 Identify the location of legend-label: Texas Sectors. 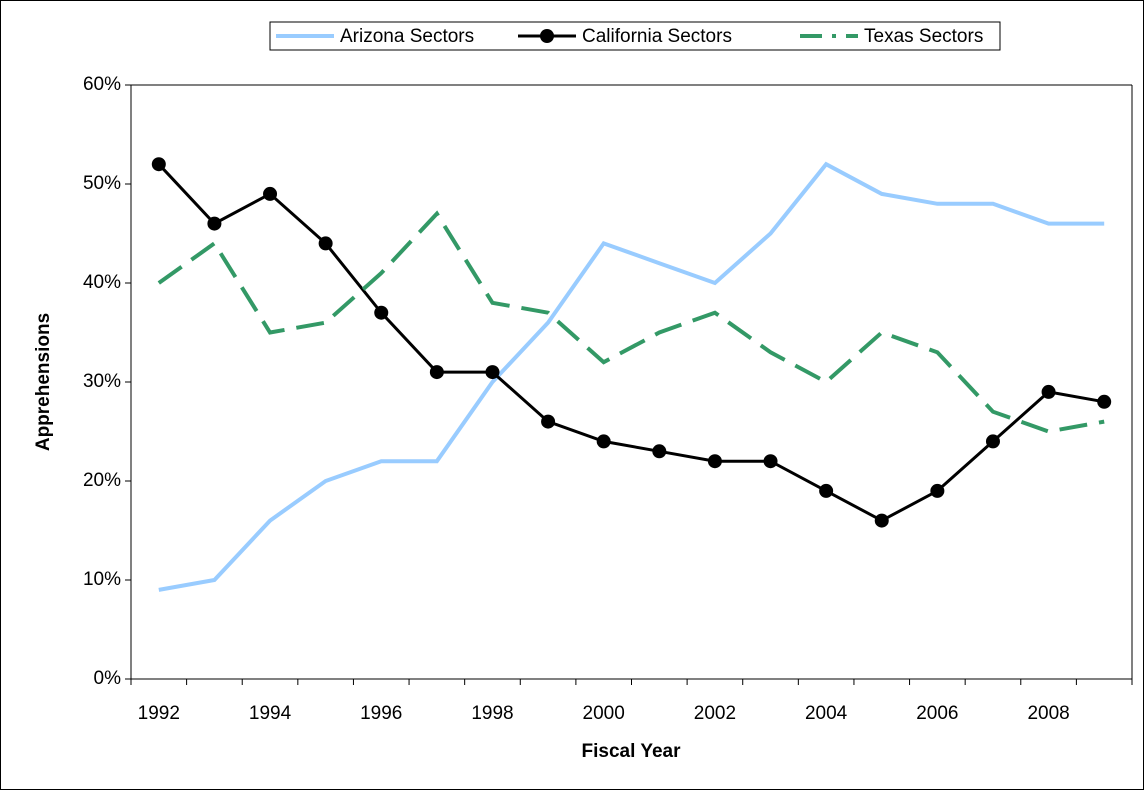
(923, 36).